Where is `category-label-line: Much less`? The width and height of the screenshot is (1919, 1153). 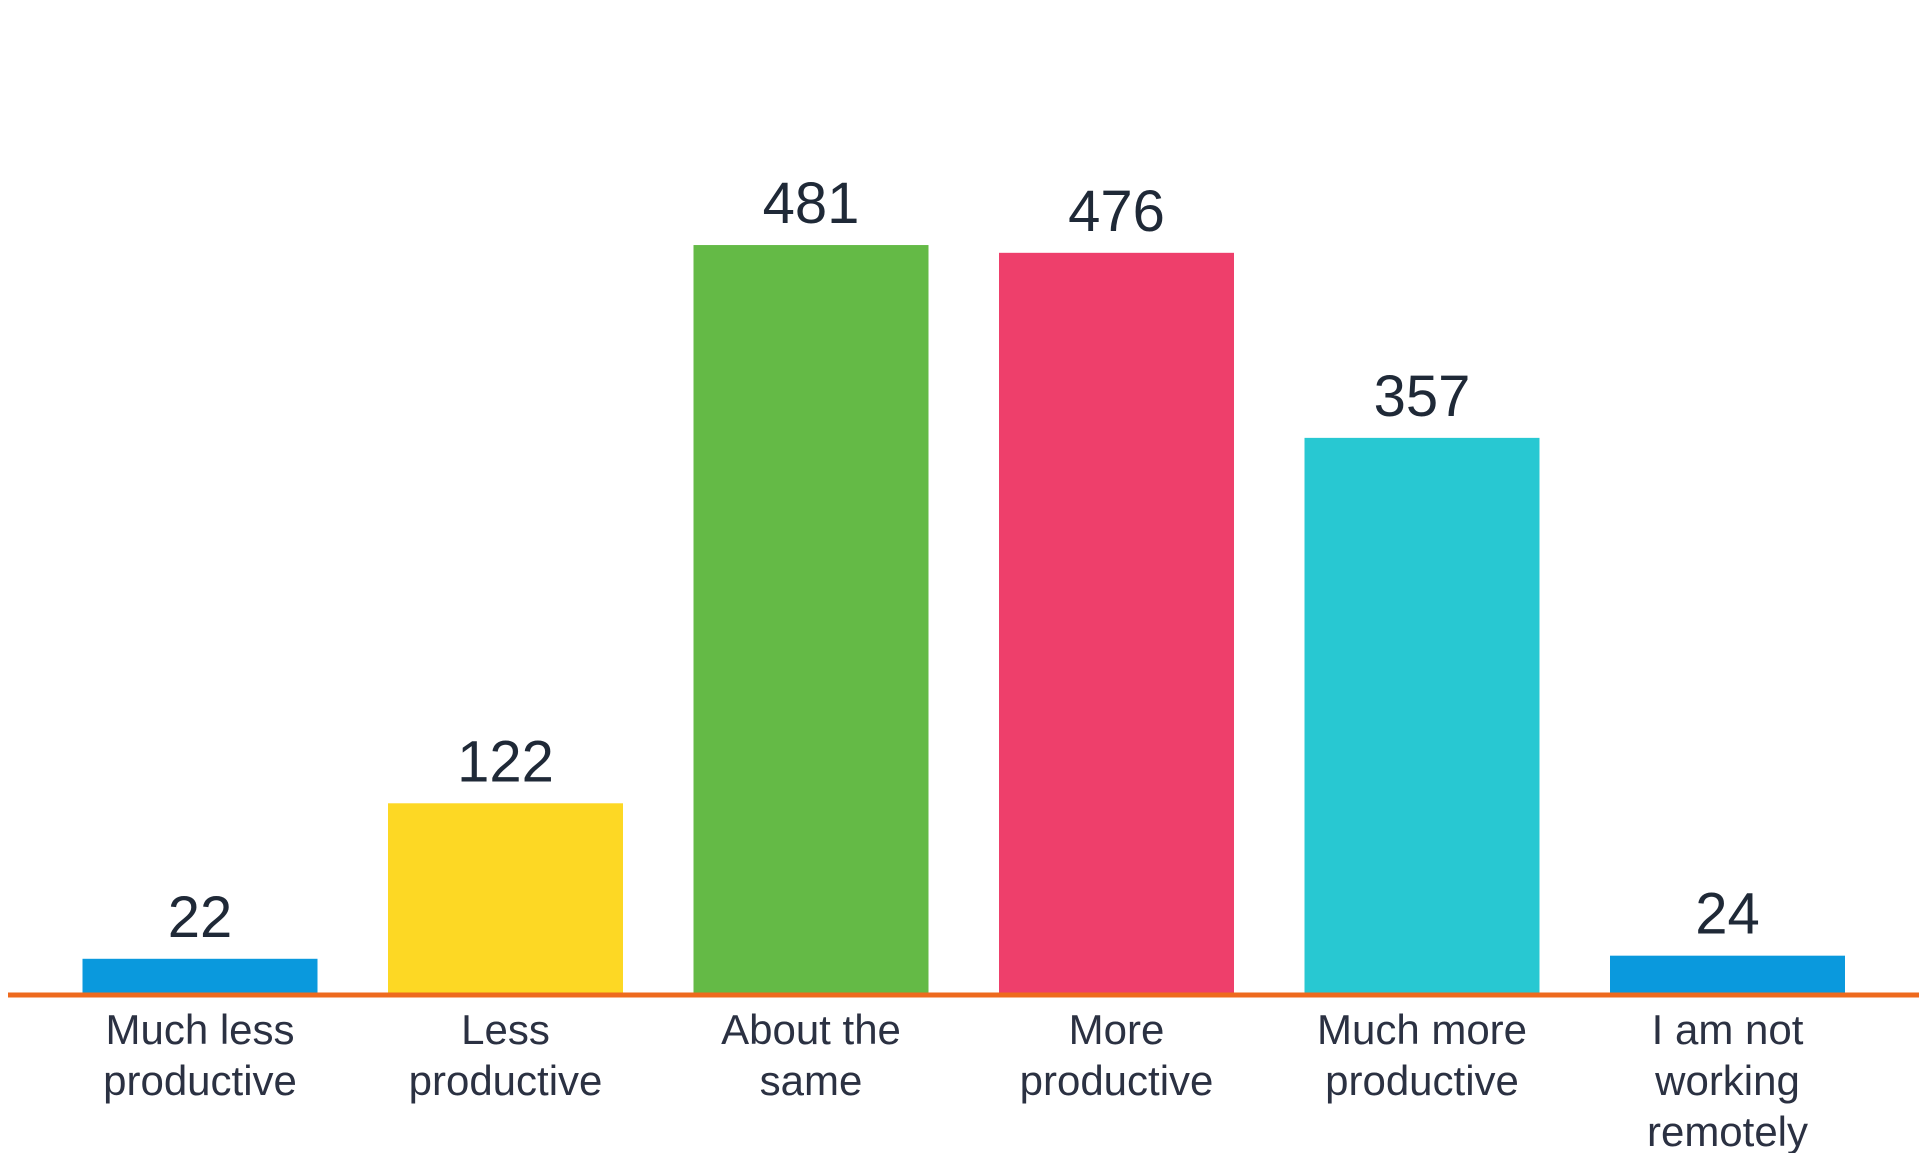
category-label-line: Much less is located at coordinates (199, 1029).